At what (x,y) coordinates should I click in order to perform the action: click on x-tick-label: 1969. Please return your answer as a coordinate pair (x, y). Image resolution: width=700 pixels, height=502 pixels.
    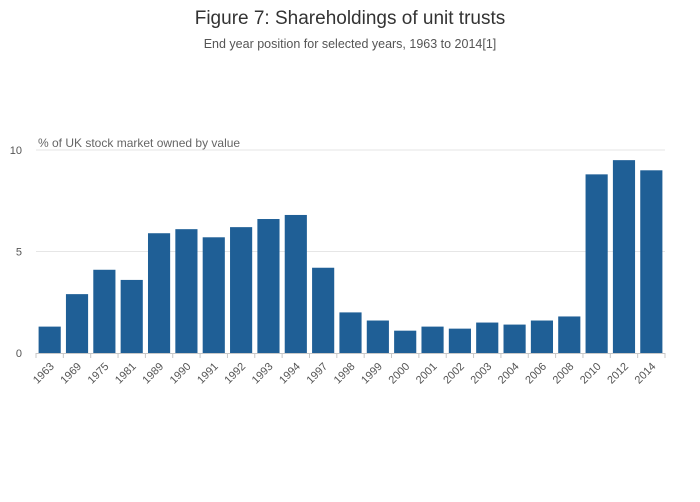
    Looking at the image, I should click on (71, 374).